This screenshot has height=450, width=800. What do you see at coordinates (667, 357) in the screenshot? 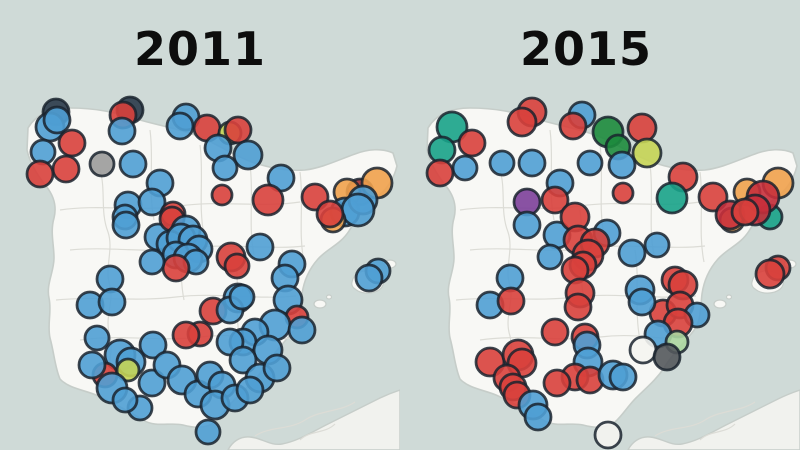
I see `city-dot-darkgray` at bounding box center [667, 357].